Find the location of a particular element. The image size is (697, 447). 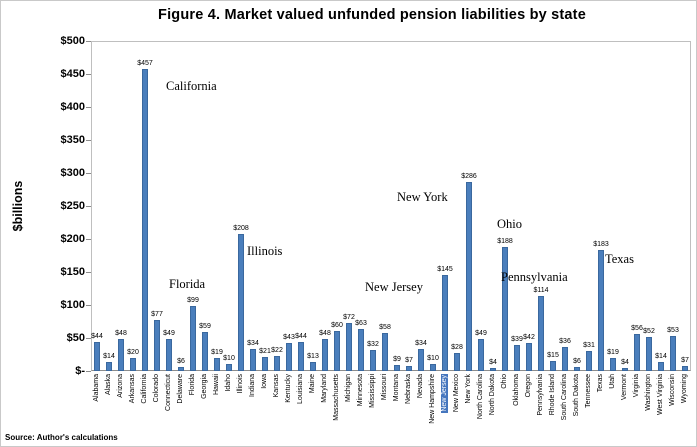

bar-arkansas is located at coordinates (133, 364).